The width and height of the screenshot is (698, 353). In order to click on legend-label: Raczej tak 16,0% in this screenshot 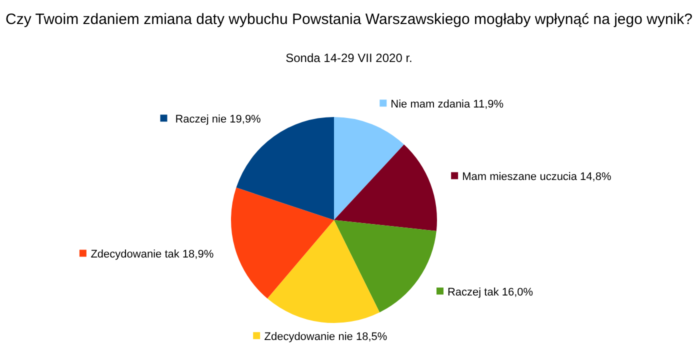, I will do `click(490, 292)`.